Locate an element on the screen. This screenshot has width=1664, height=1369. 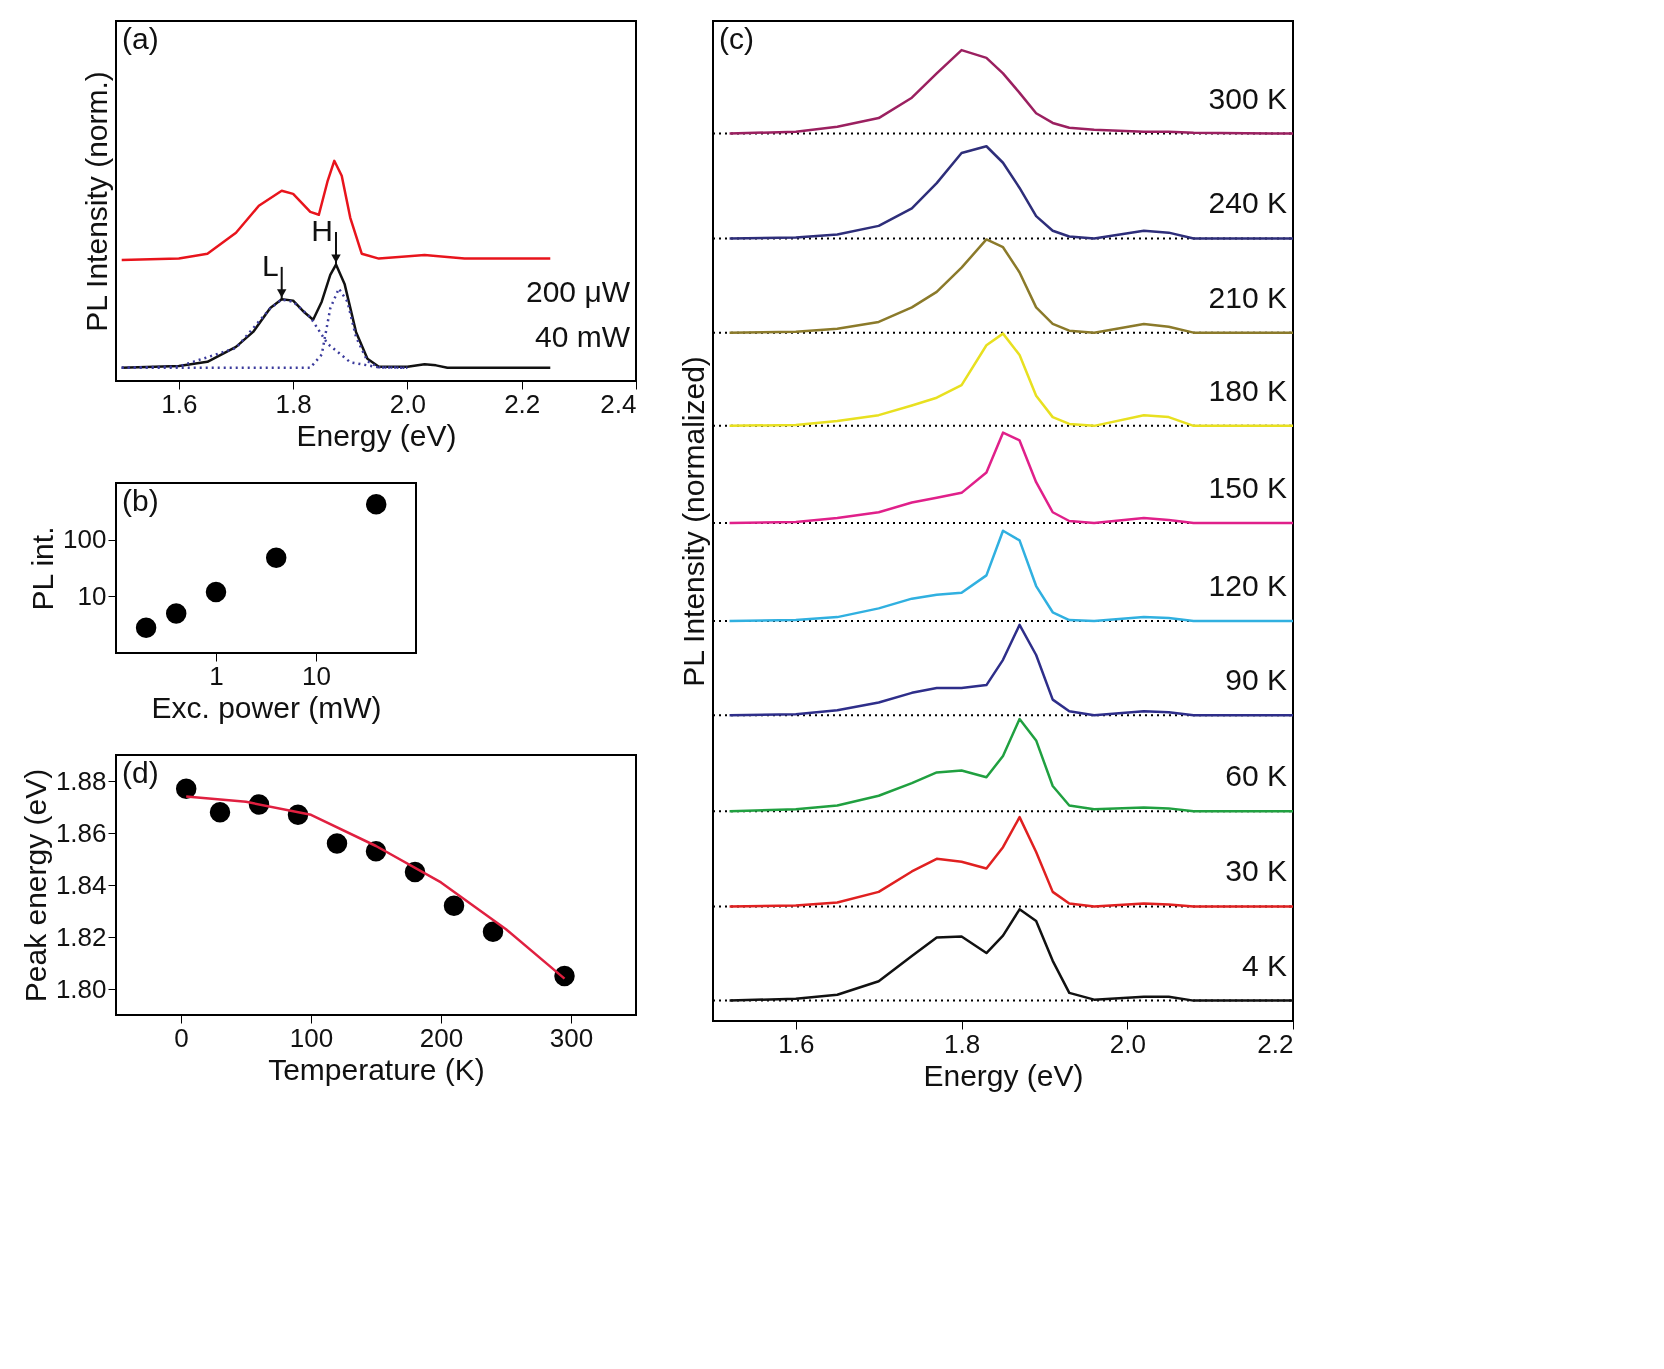
annotation: H is located at coordinates (322, 231).